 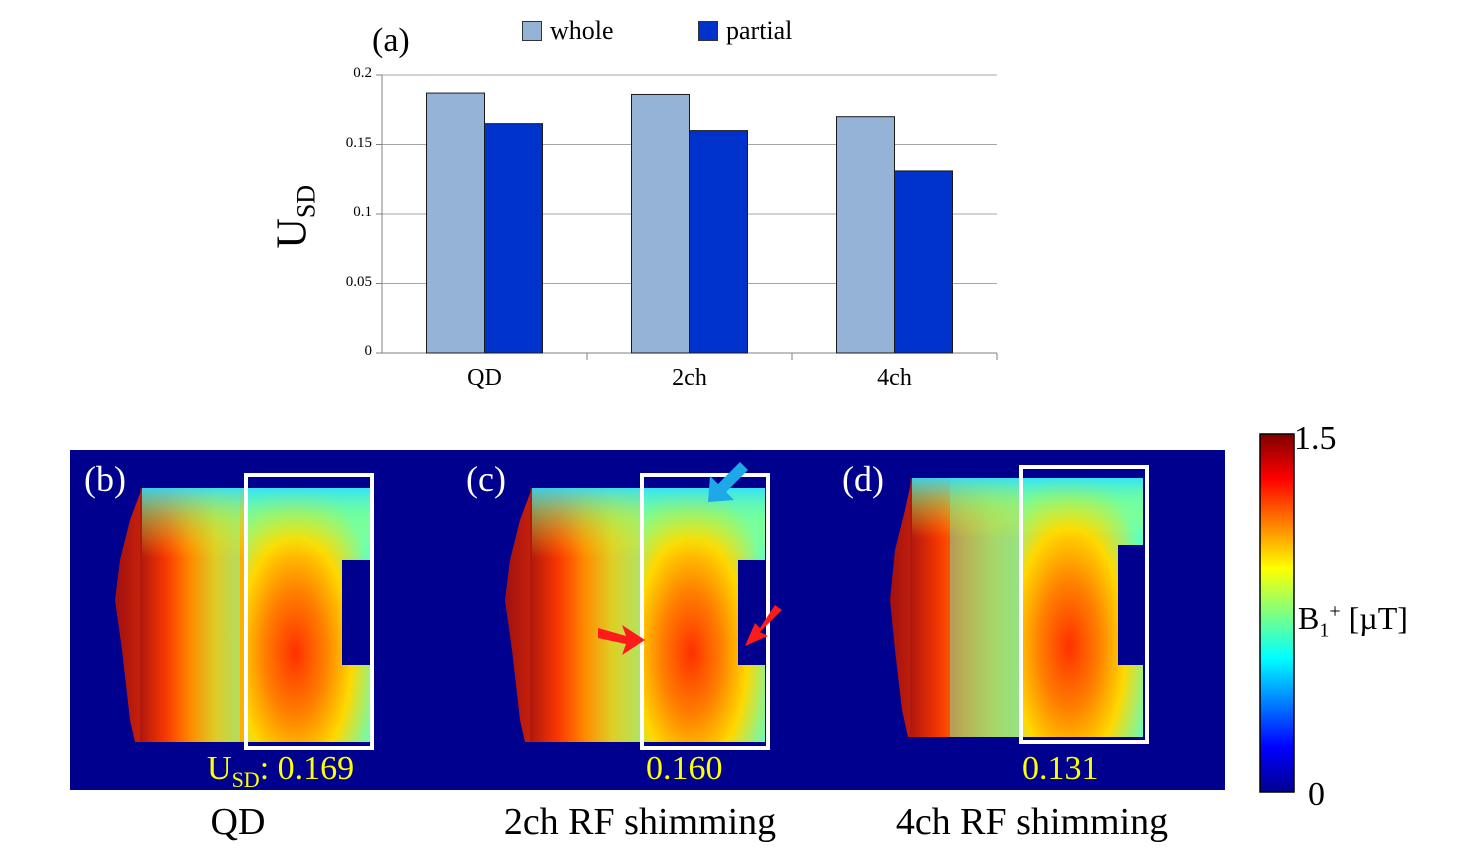 What do you see at coordinates (219, 768) in the screenshot?
I see `usd-prefix-b: U` at bounding box center [219, 768].